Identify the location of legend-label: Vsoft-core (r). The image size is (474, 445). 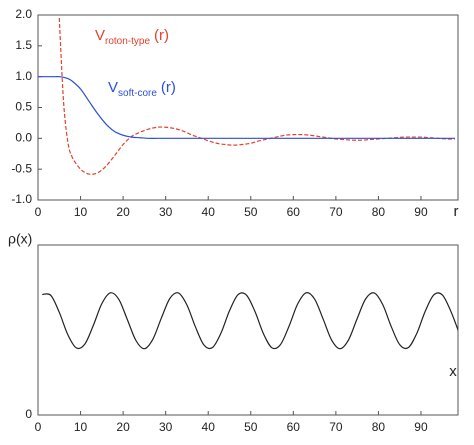
(142, 89).